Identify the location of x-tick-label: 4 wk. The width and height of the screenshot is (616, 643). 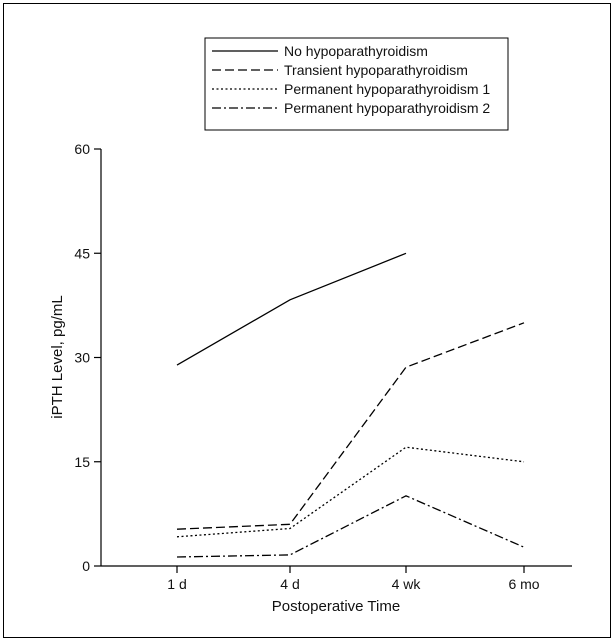
(407, 584).